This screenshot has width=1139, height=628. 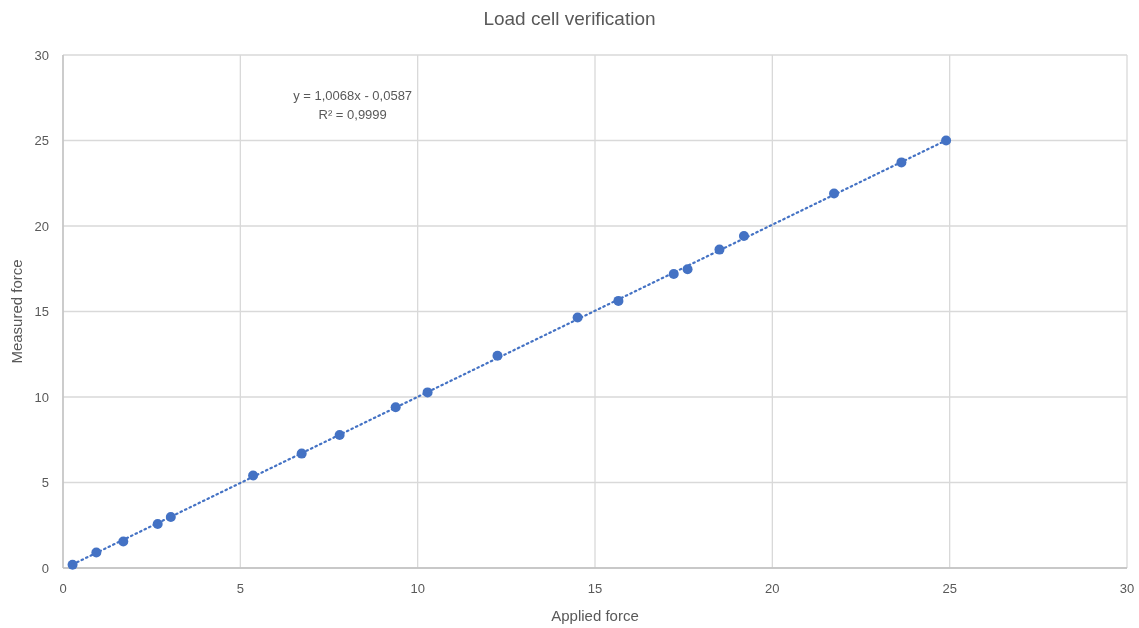 What do you see at coordinates (16, 311) in the screenshot?
I see `y-axis-title: Measured force` at bounding box center [16, 311].